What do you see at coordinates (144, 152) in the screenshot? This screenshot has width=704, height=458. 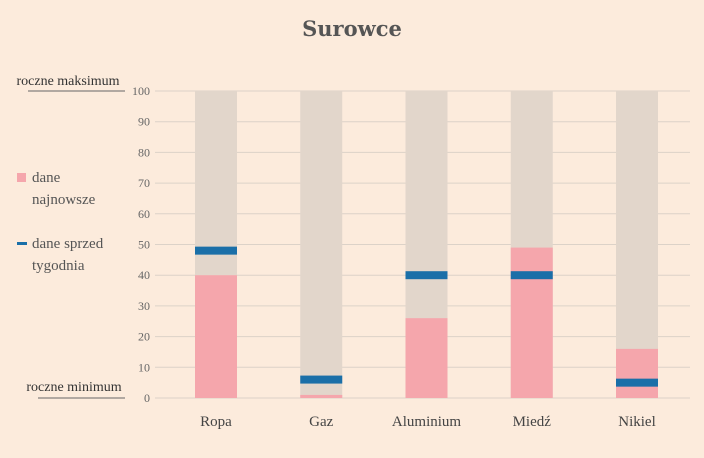 I see `y-tick-label: 80` at bounding box center [144, 152].